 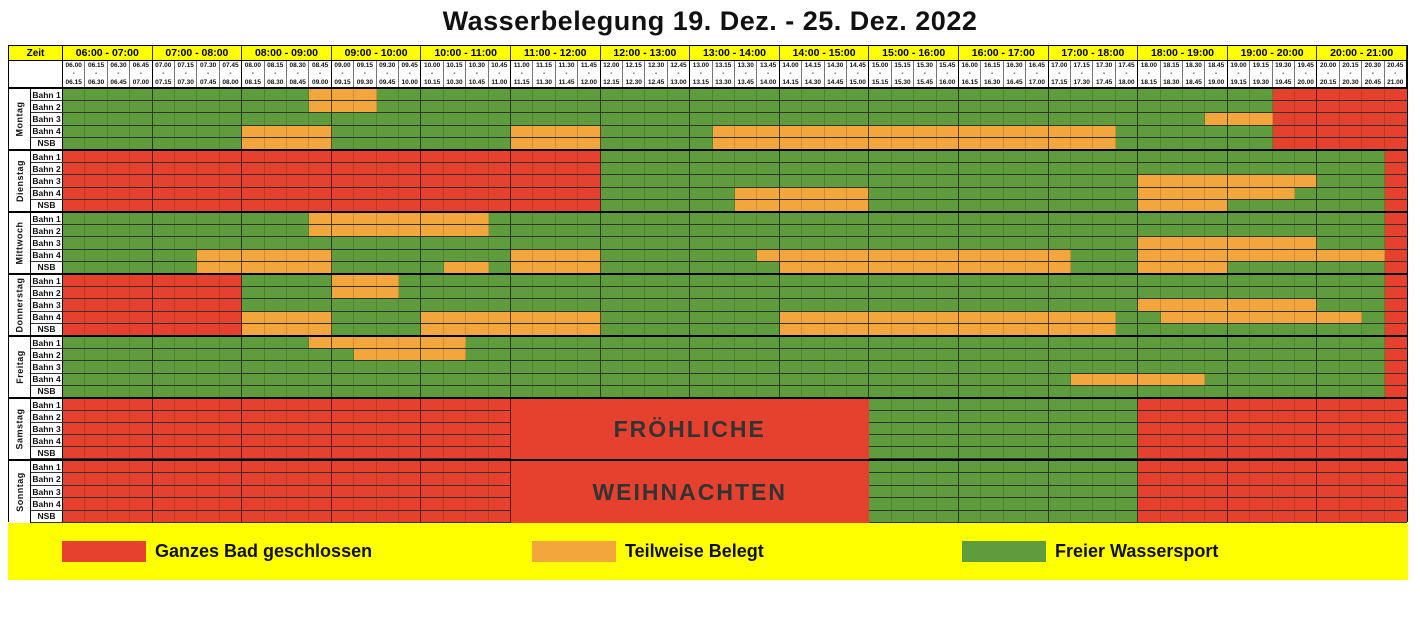 What do you see at coordinates (1362, 53) in the screenshot?
I see `hour-header-cell: 20:00 - 21:00` at bounding box center [1362, 53].